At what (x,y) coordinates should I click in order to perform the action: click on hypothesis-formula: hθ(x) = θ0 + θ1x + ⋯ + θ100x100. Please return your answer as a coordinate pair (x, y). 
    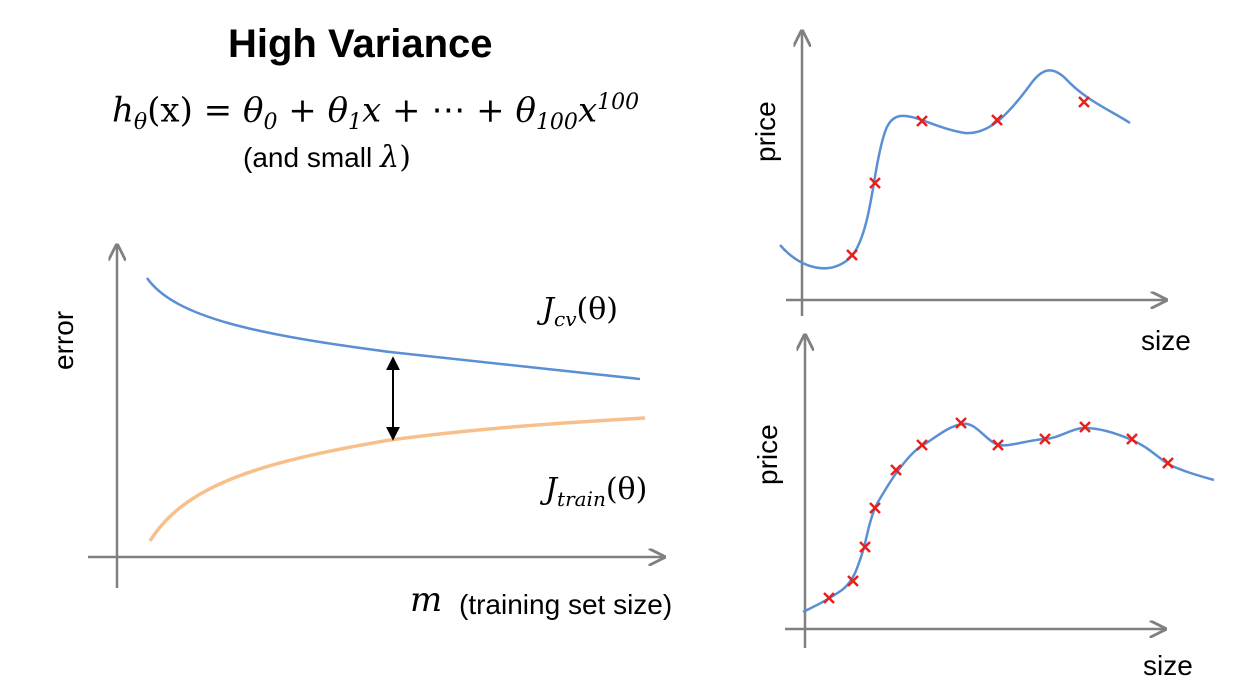
    Looking at the image, I should click on (376, 113).